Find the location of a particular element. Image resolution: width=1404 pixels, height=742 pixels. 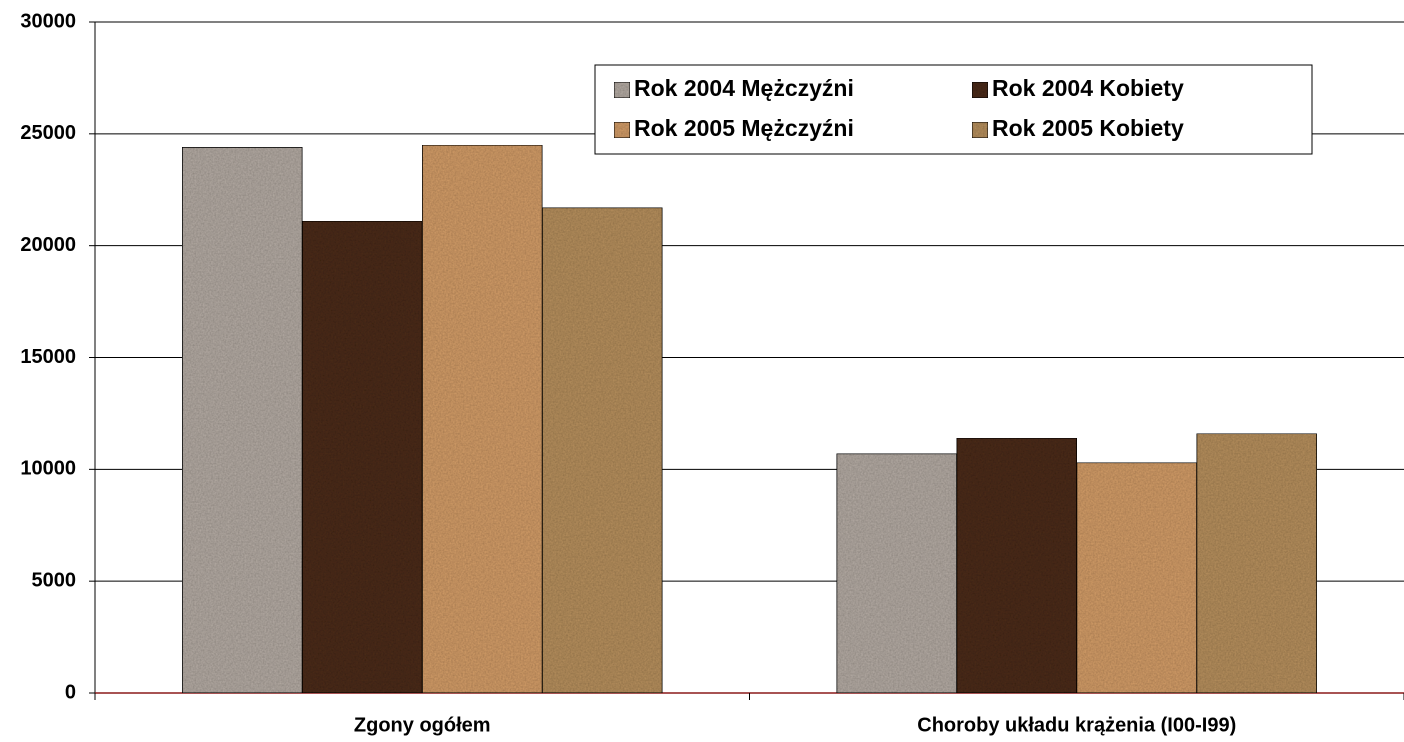

y-tick-label: 30000 is located at coordinates (48, 21).